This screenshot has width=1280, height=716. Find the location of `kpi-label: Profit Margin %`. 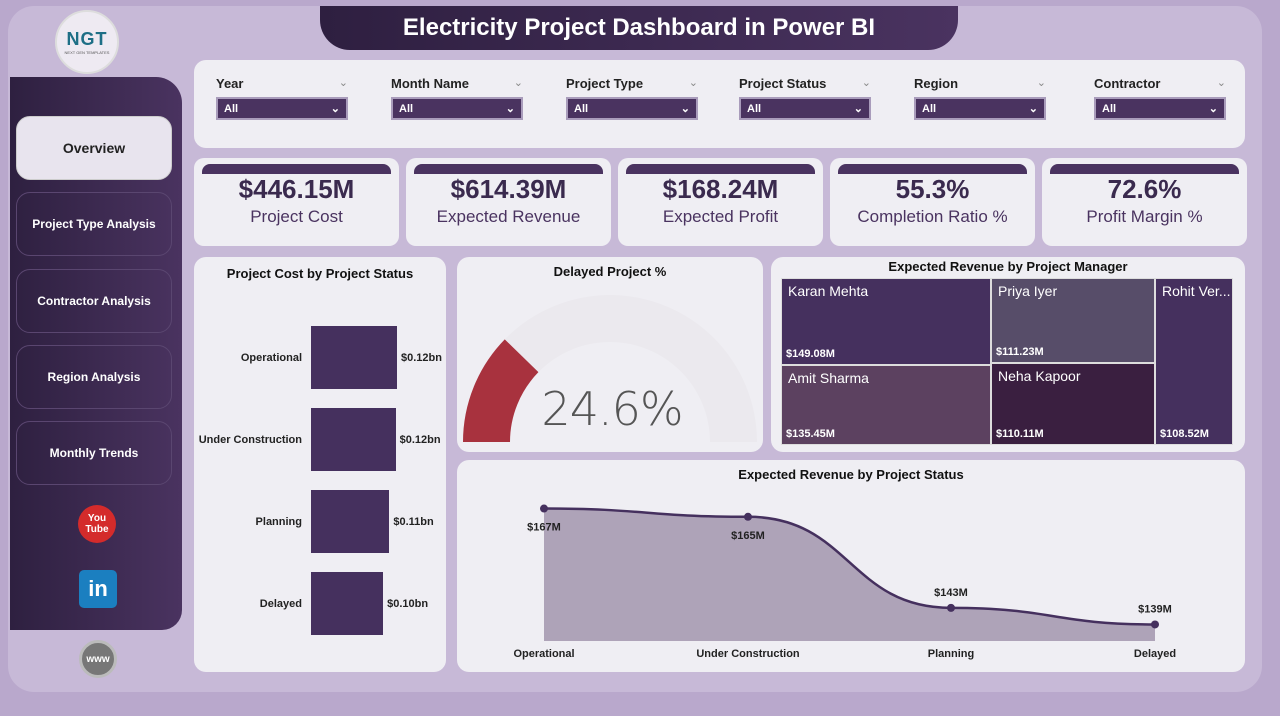

kpi-label: Profit Margin % is located at coordinates (1144, 216).